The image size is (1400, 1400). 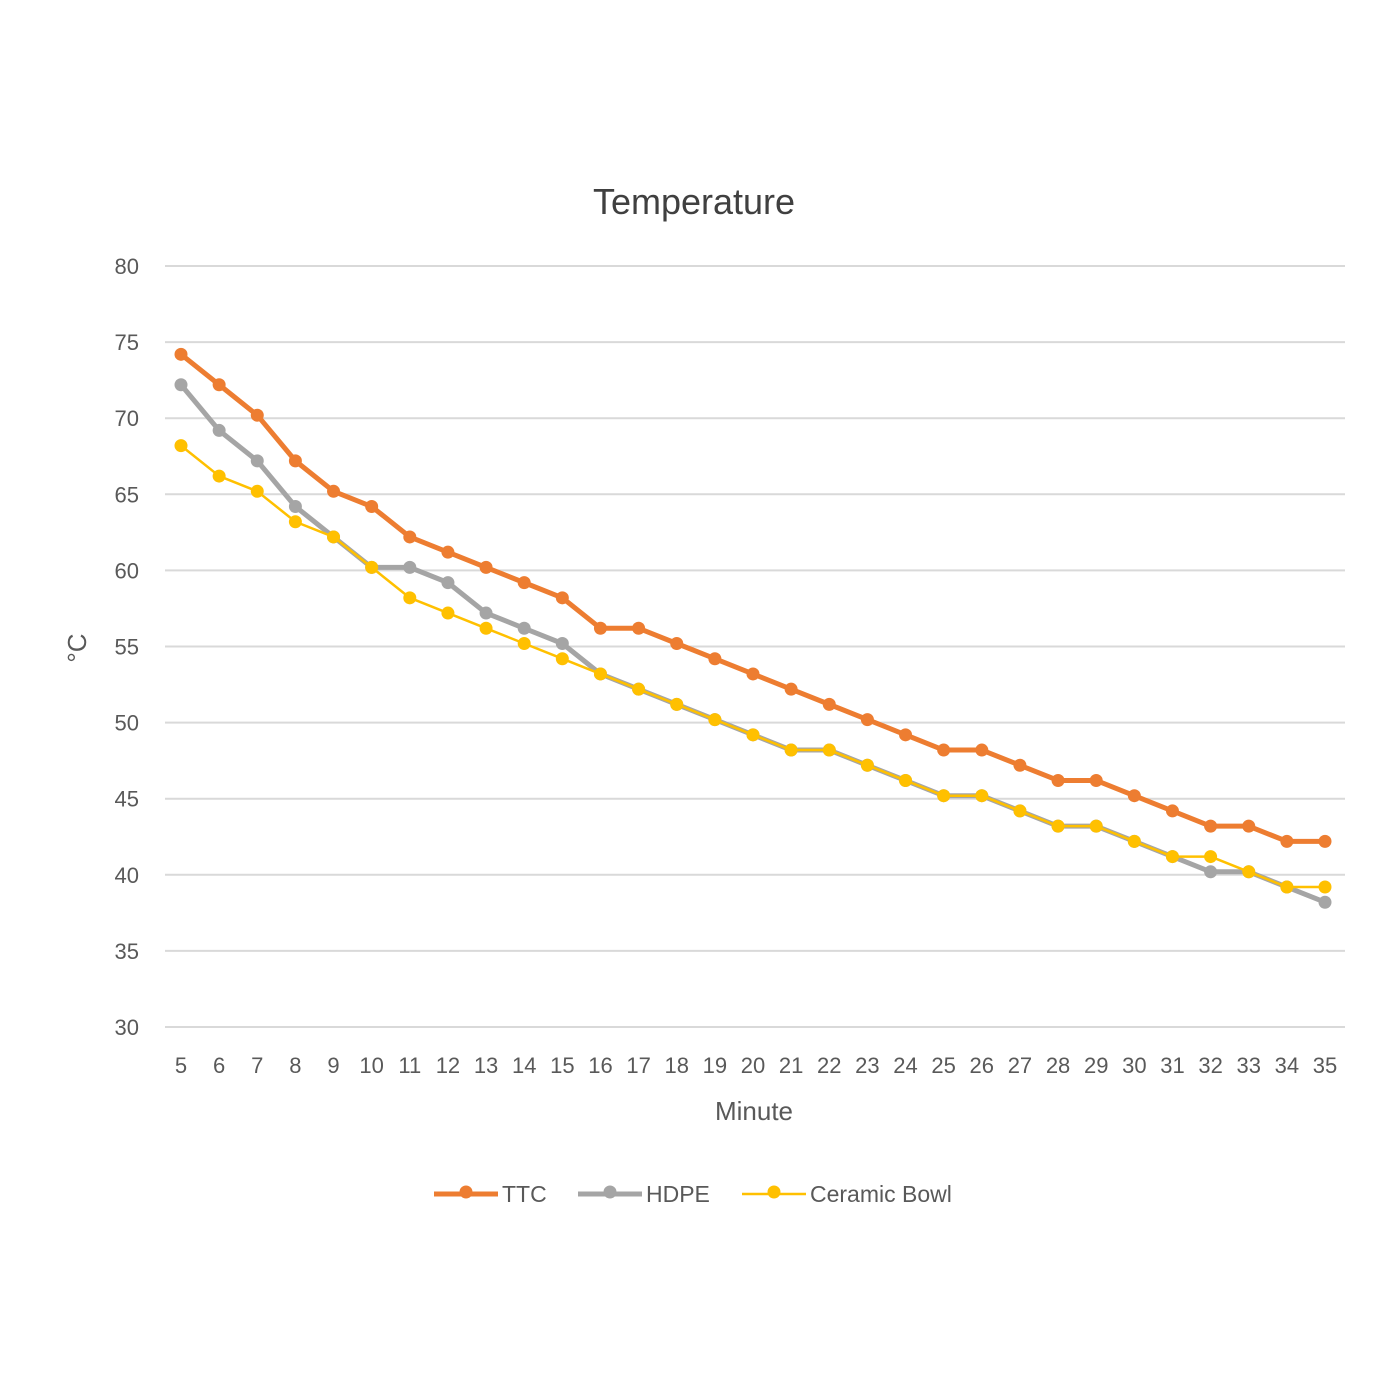 What do you see at coordinates (524, 1065) in the screenshot?
I see `x-tick-label: 14` at bounding box center [524, 1065].